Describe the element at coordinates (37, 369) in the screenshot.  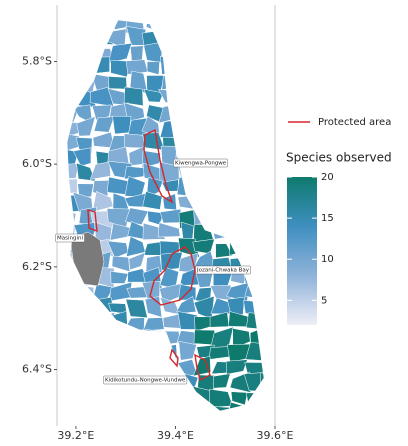
I see `y-tick-label: 6.4°S` at that location.